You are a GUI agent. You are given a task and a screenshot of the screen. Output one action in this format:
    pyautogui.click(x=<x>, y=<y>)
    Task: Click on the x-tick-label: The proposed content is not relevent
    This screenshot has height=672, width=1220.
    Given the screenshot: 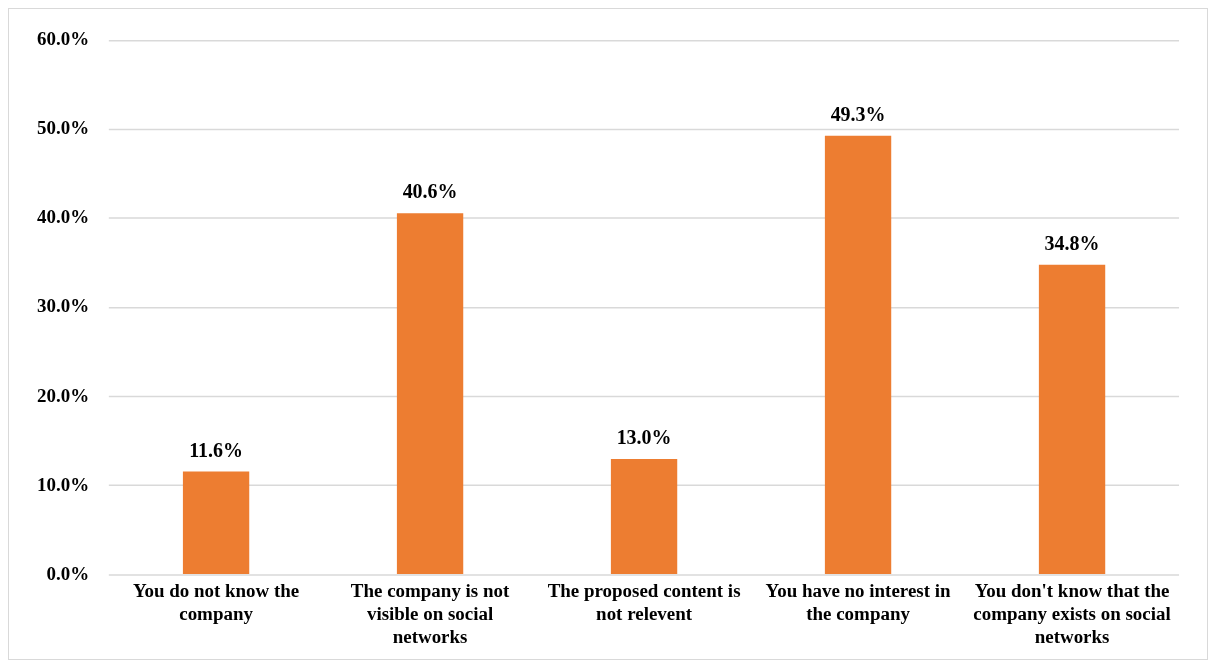 What is the action you would take?
    pyautogui.click(x=644, y=602)
    